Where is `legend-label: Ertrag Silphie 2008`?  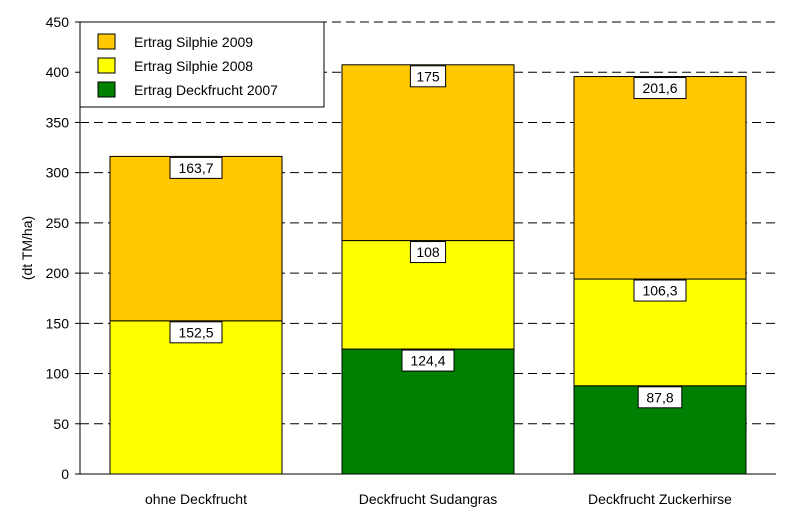 legend-label: Ertrag Silphie 2008 is located at coordinates (193, 66).